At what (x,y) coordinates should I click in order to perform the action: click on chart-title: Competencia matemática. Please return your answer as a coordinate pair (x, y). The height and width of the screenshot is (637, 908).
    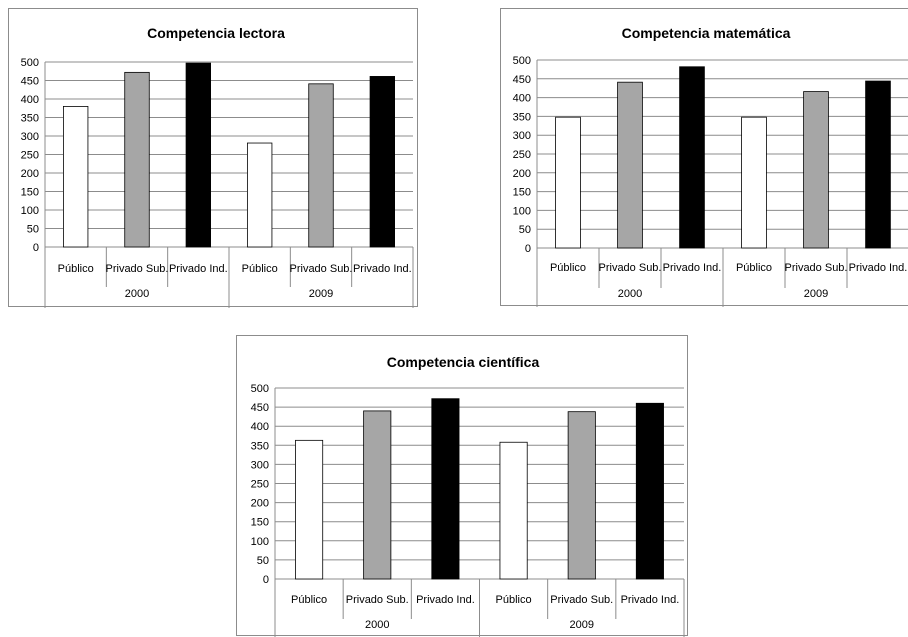
    Looking at the image, I should click on (706, 33).